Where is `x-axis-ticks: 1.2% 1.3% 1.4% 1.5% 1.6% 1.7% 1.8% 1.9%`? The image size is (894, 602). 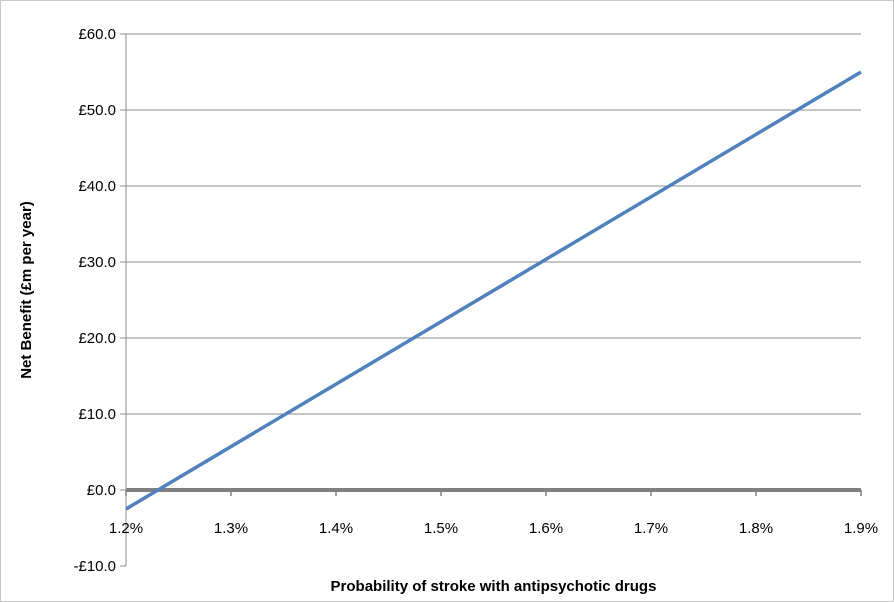
x-axis-ticks: 1.2% 1.3% 1.4% 1.5% 1.6% 1.7% 1.8% 1.9% is located at coordinates (493, 513).